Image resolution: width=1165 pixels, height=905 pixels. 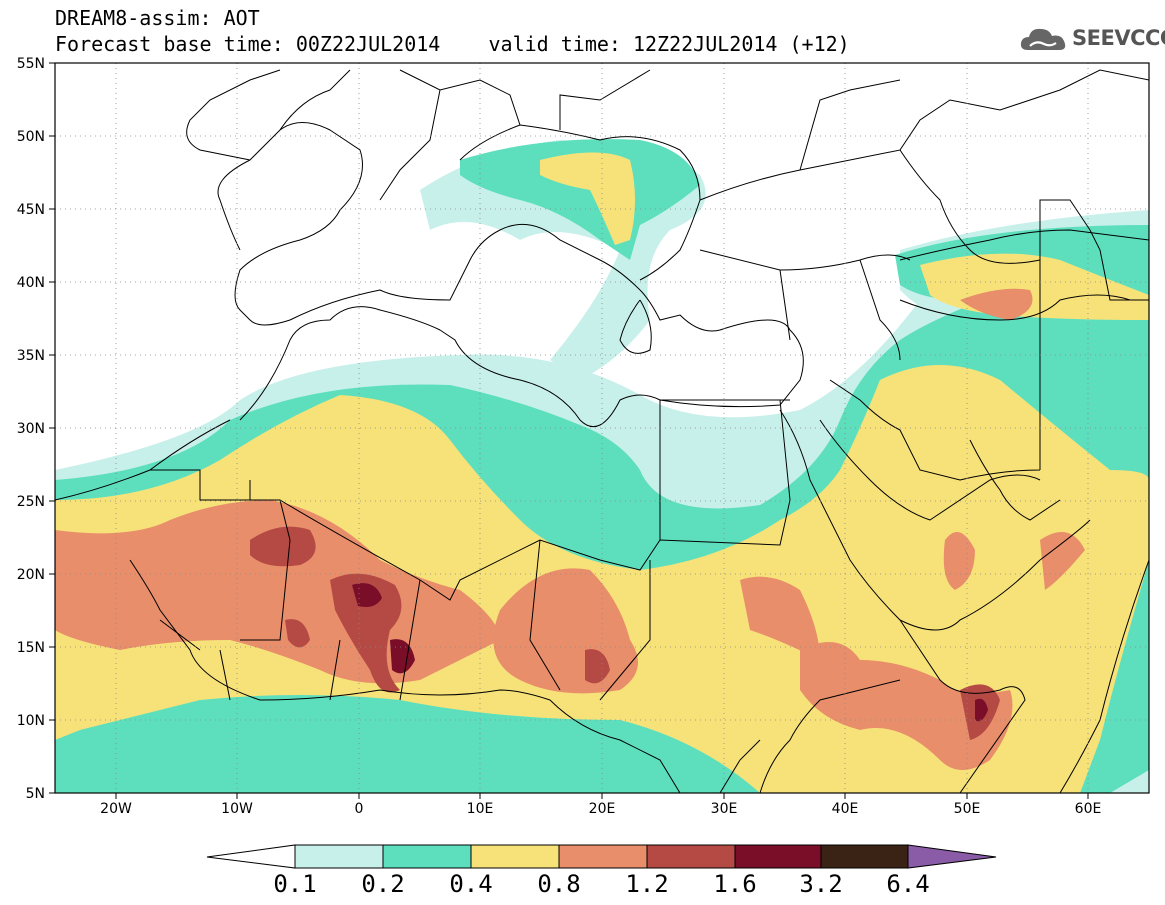 I want to click on lon-label: 50E, so click(x=967, y=809).